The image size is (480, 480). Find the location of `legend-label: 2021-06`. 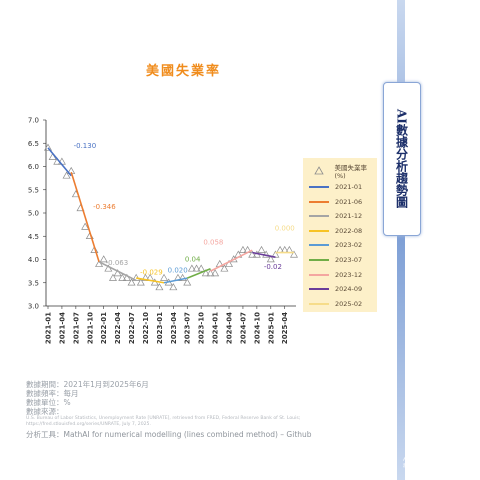

legend-label: 2021-06 is located at coordinates (349, 201).